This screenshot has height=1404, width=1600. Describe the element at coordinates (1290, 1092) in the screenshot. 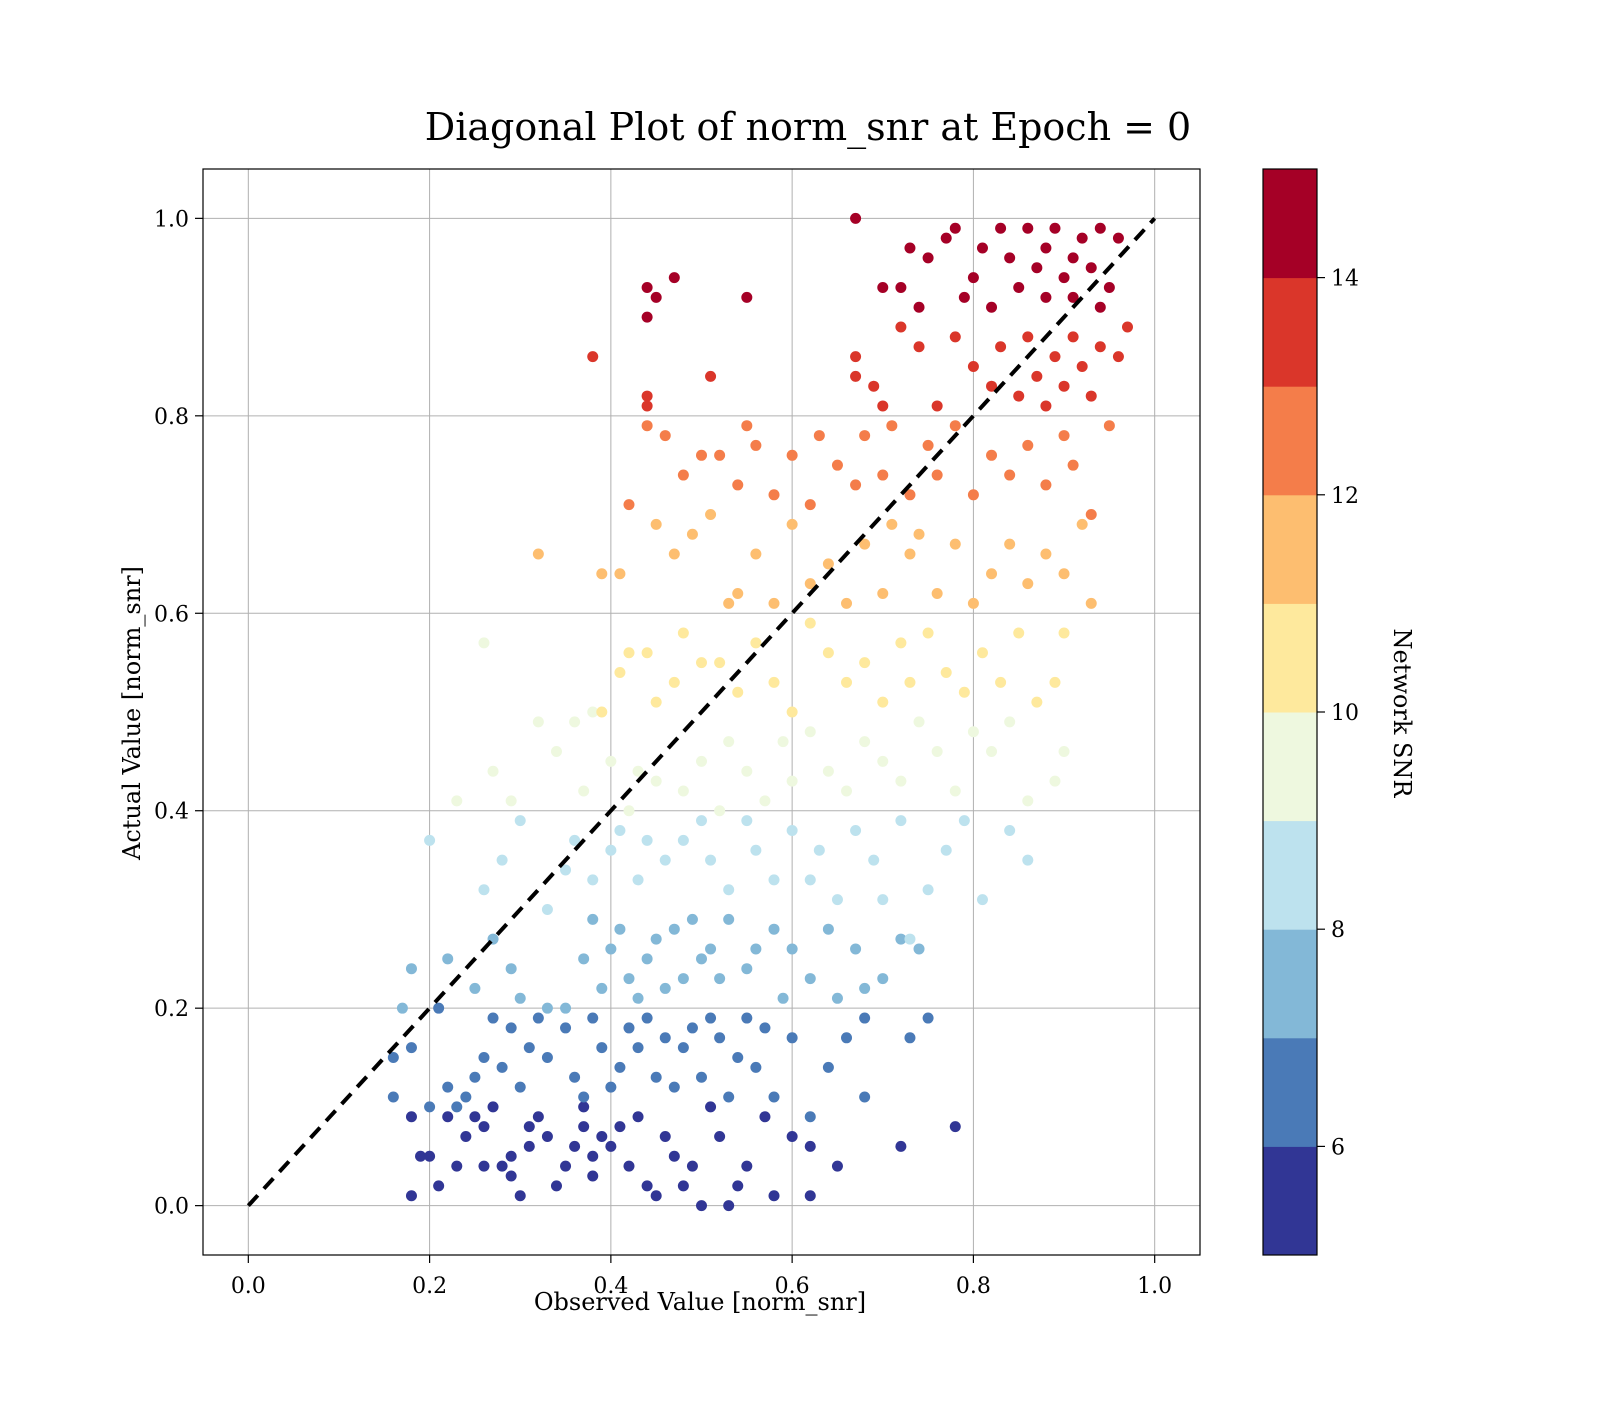

I see `colorbar-segment` at that location.